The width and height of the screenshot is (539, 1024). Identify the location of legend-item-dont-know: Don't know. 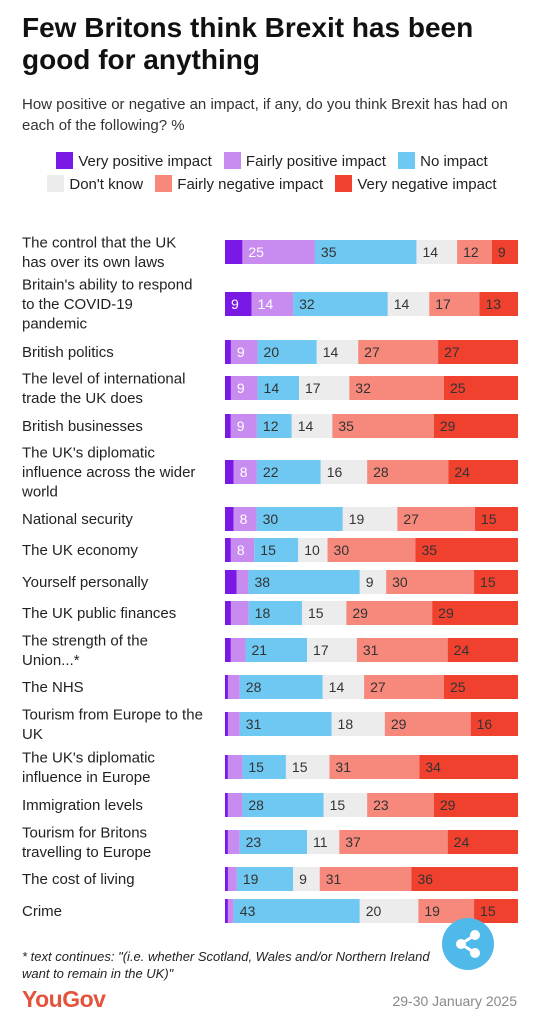
(95, 184).